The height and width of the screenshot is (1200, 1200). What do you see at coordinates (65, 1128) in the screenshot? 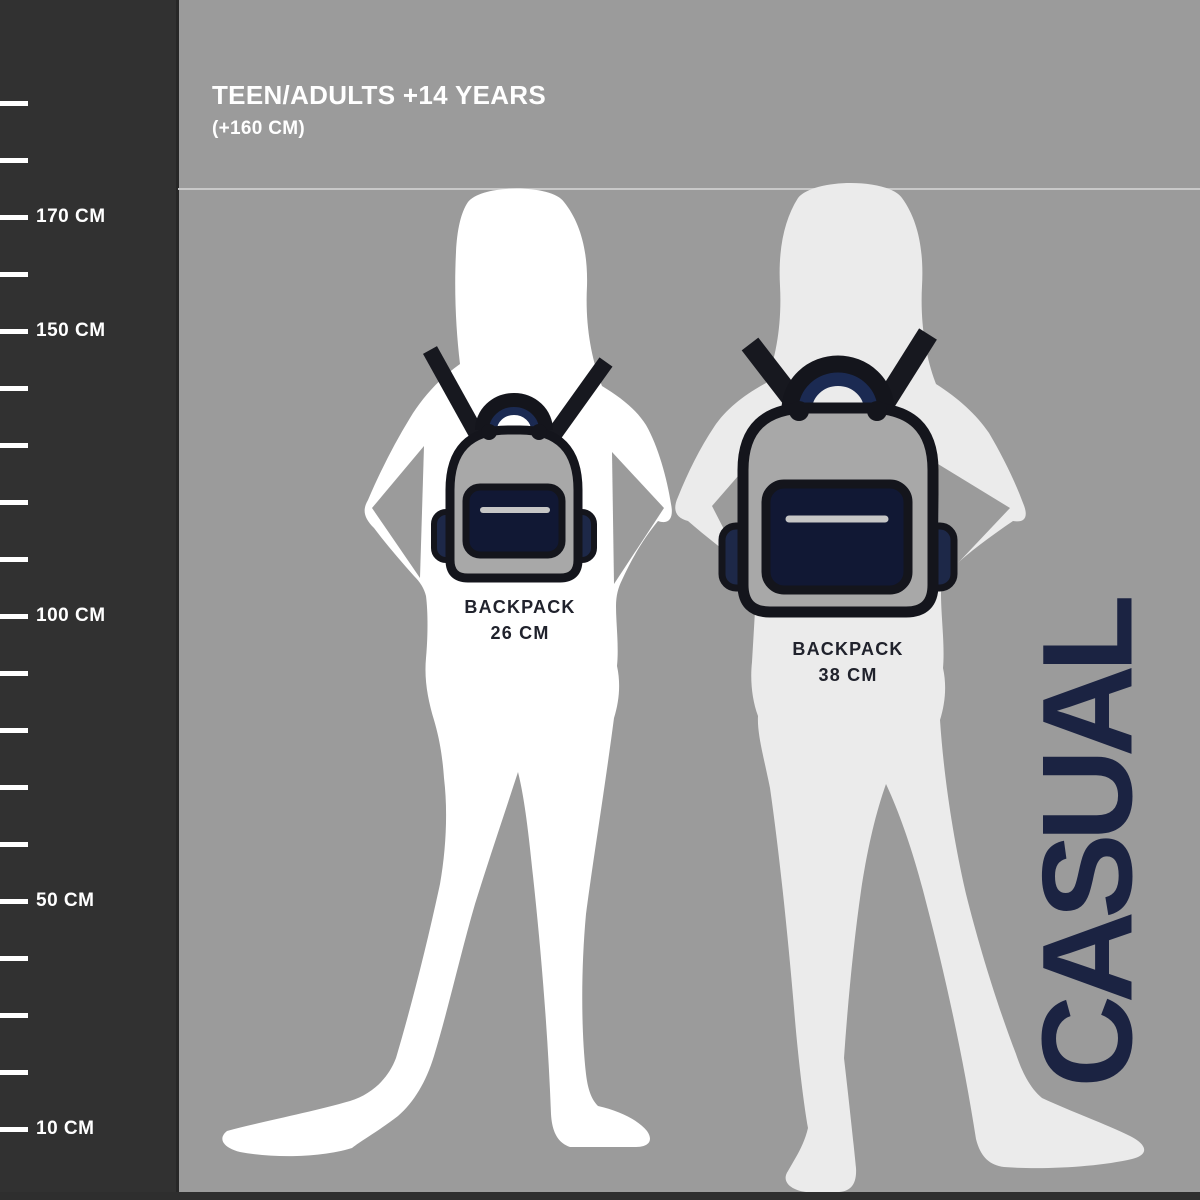
I see `ruler-label-10cm: 10 CM` at bounding box center [65, 1128].